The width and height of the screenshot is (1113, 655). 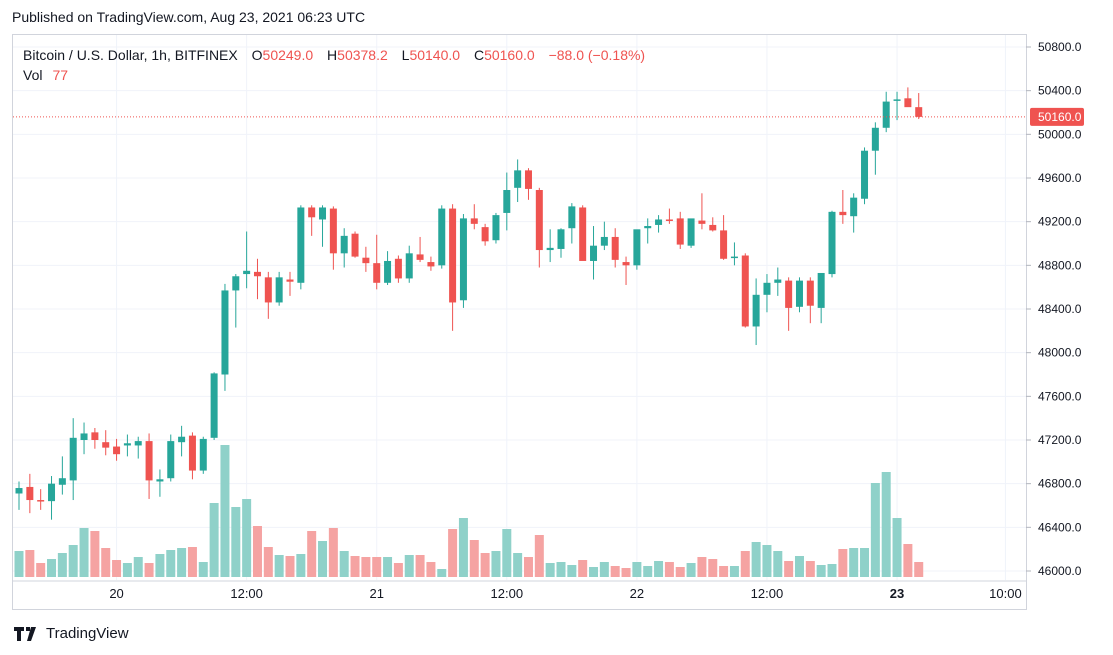 I want to click on time-tick-label: 12:00, so click(x=767, y=593).